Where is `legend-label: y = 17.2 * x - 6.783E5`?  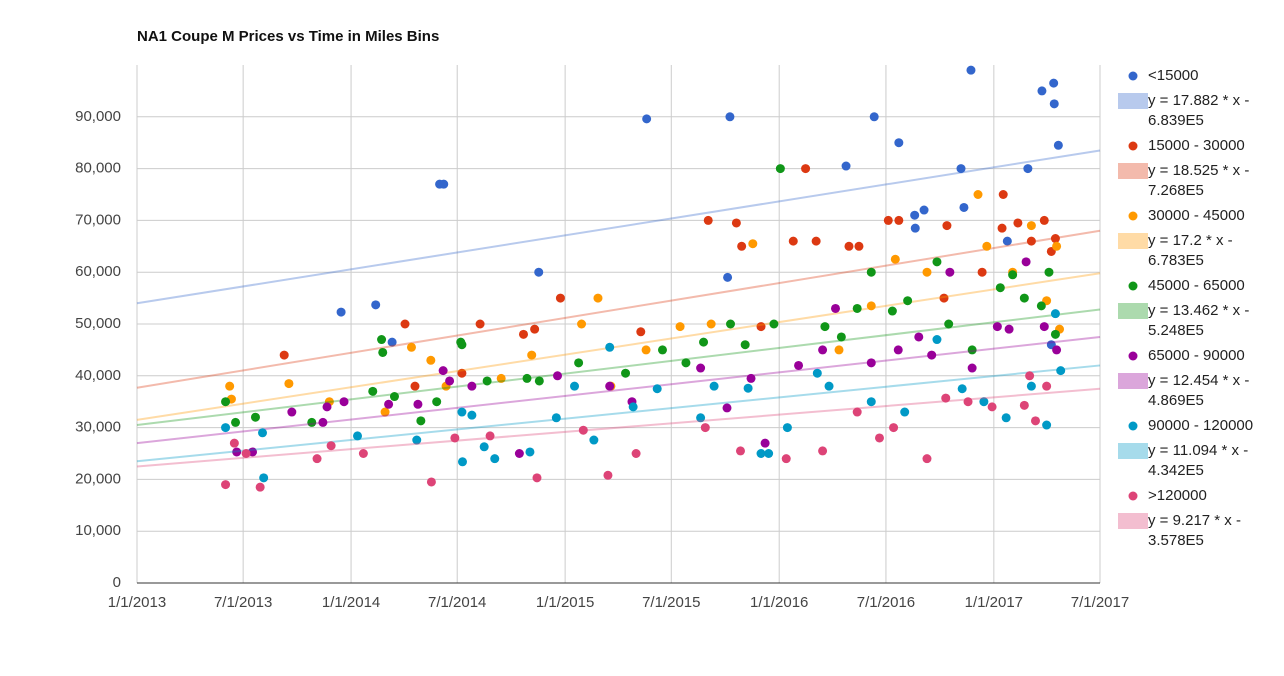 legend-label: y = 17.2 * x - 6.783E5 is located at coordinates (1190, 250).